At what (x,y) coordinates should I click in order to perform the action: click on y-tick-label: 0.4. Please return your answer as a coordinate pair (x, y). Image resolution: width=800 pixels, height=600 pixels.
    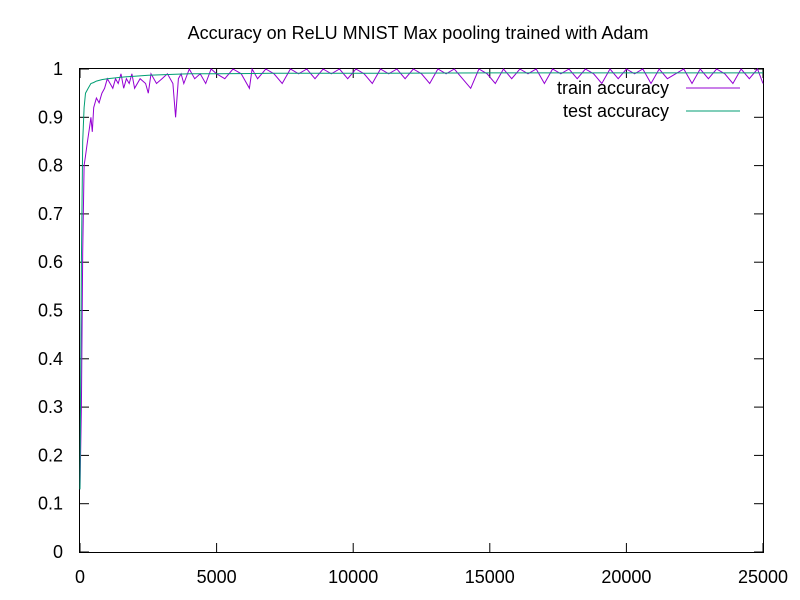
    Looking at the image, I should click on (50, 359).